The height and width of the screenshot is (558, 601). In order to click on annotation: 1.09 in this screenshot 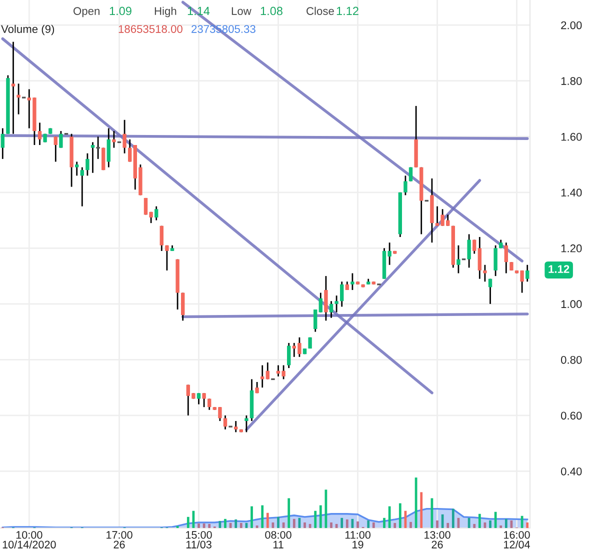, I will do `click(121, 11)`.